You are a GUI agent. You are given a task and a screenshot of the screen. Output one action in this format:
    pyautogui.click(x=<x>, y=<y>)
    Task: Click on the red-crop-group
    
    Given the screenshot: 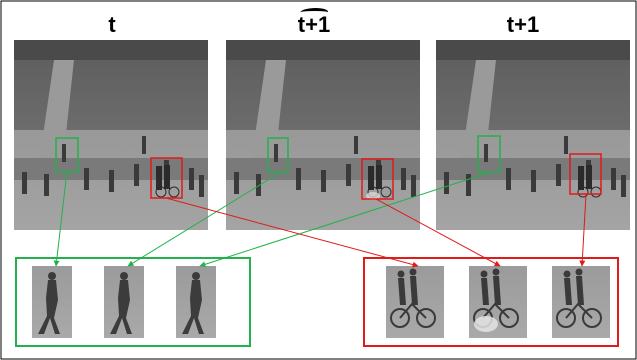 What is the action you would take?
    pyautogui.click(x=491, y=302)
    